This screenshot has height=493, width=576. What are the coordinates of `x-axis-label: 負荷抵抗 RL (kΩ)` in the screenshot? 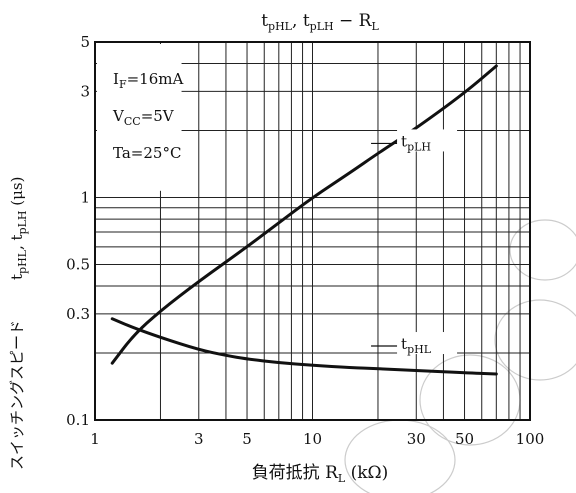 It's located at (320, 474).